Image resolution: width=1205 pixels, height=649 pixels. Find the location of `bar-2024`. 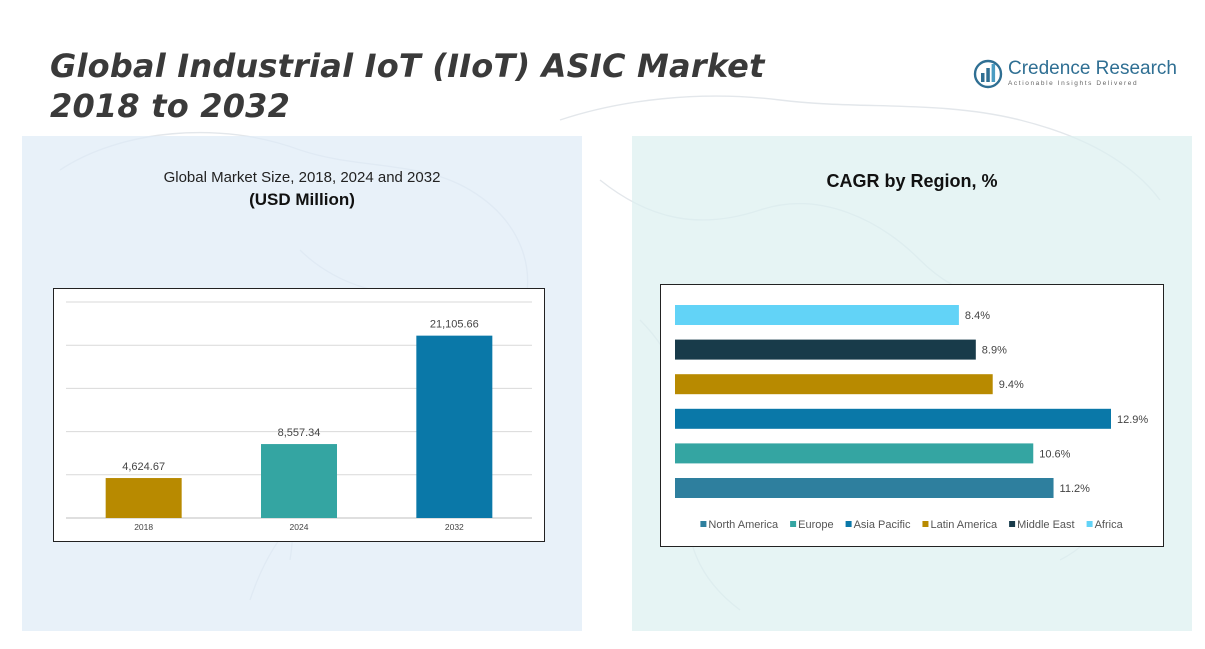

bar-2024 is located at coordinates (299, 481).